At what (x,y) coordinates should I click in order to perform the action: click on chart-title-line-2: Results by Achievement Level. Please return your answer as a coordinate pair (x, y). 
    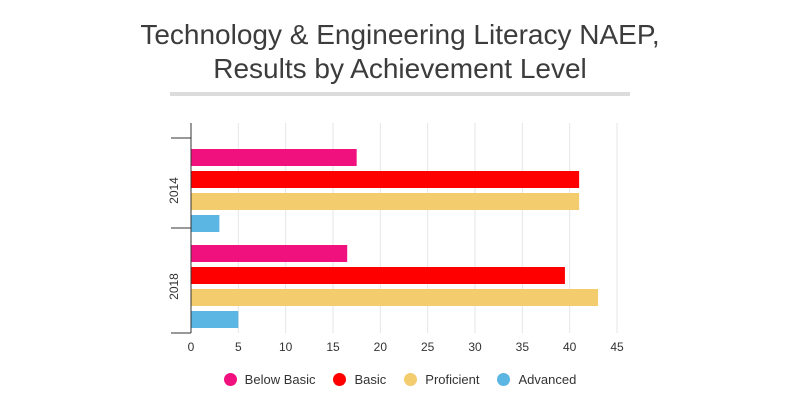
    Looking at the image, I should click on (400, 68).